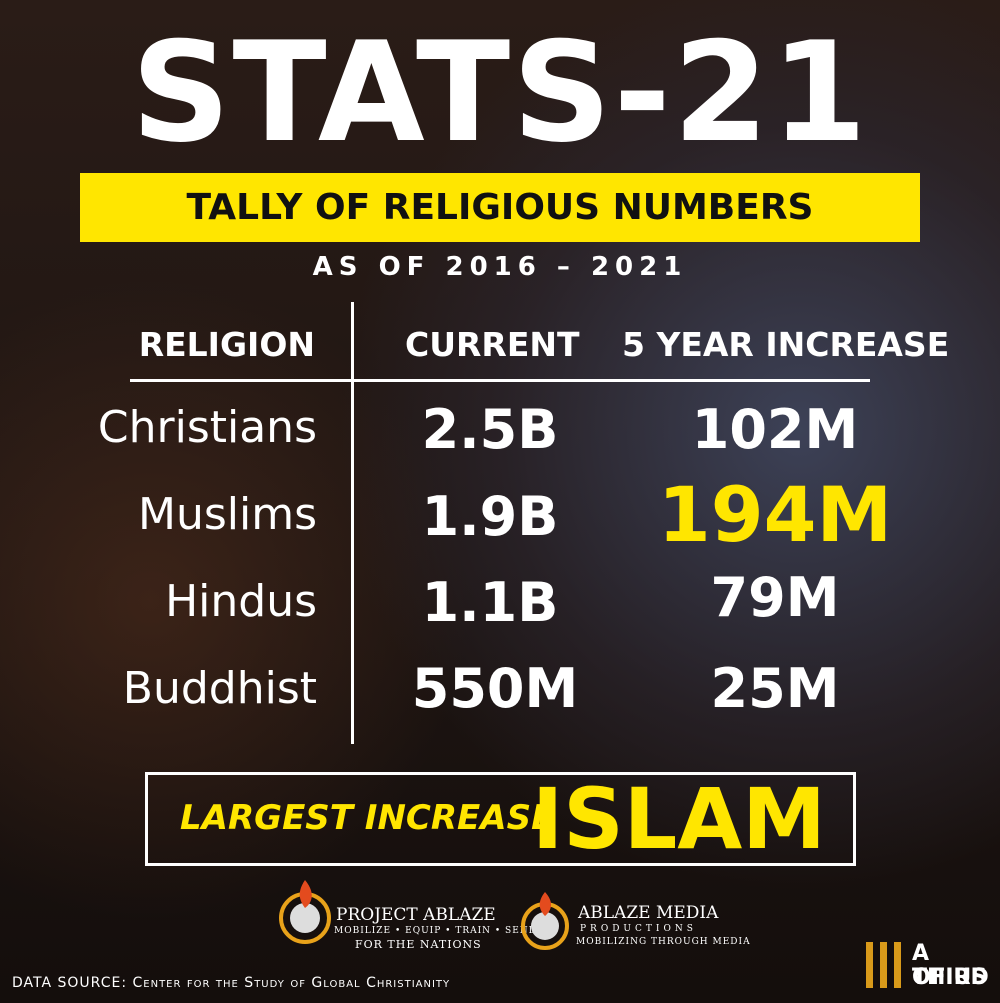 Image resolution: width=1000 pixels, height=1003 pixels. What do you see at coordinates (490, 602) in the screenshot?
I see `current: 1.1B` at bounding box center [490, 602].